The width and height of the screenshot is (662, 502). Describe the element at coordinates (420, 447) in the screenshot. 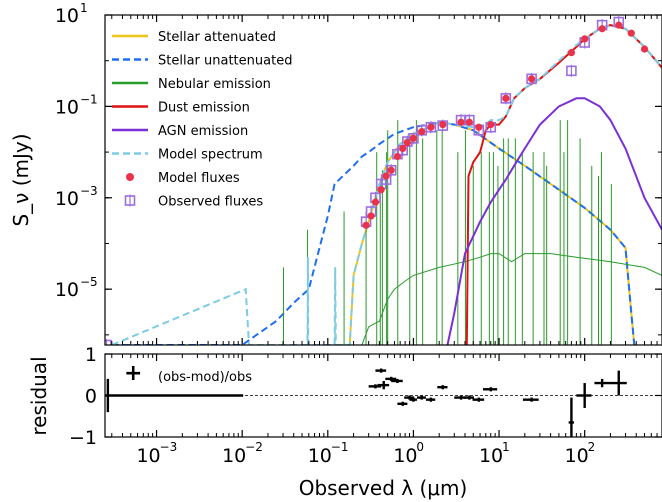

I see `x-tick-exponent: 0` at that location.